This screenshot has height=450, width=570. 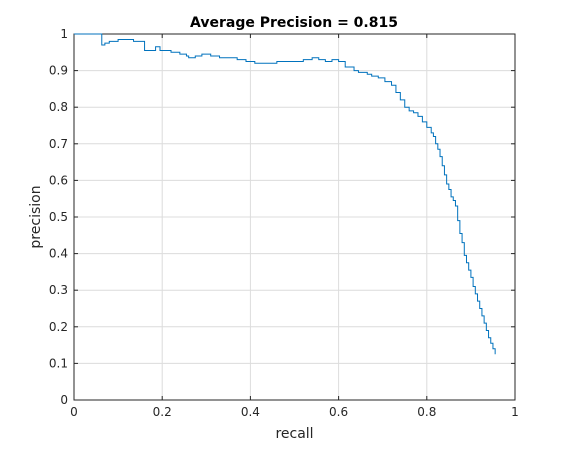 What do you see at coordinates (58, 180) in the screenshot?
I see `y-tick-label: 0.6` at bounding box center [58, 180].